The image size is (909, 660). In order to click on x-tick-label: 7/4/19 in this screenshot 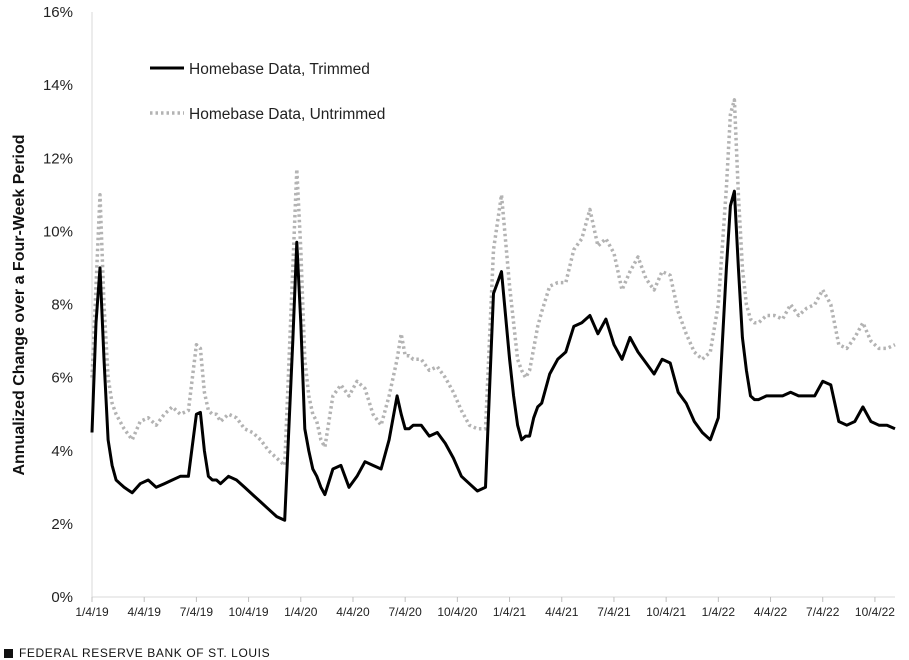, I will do `click(197, 612)`.